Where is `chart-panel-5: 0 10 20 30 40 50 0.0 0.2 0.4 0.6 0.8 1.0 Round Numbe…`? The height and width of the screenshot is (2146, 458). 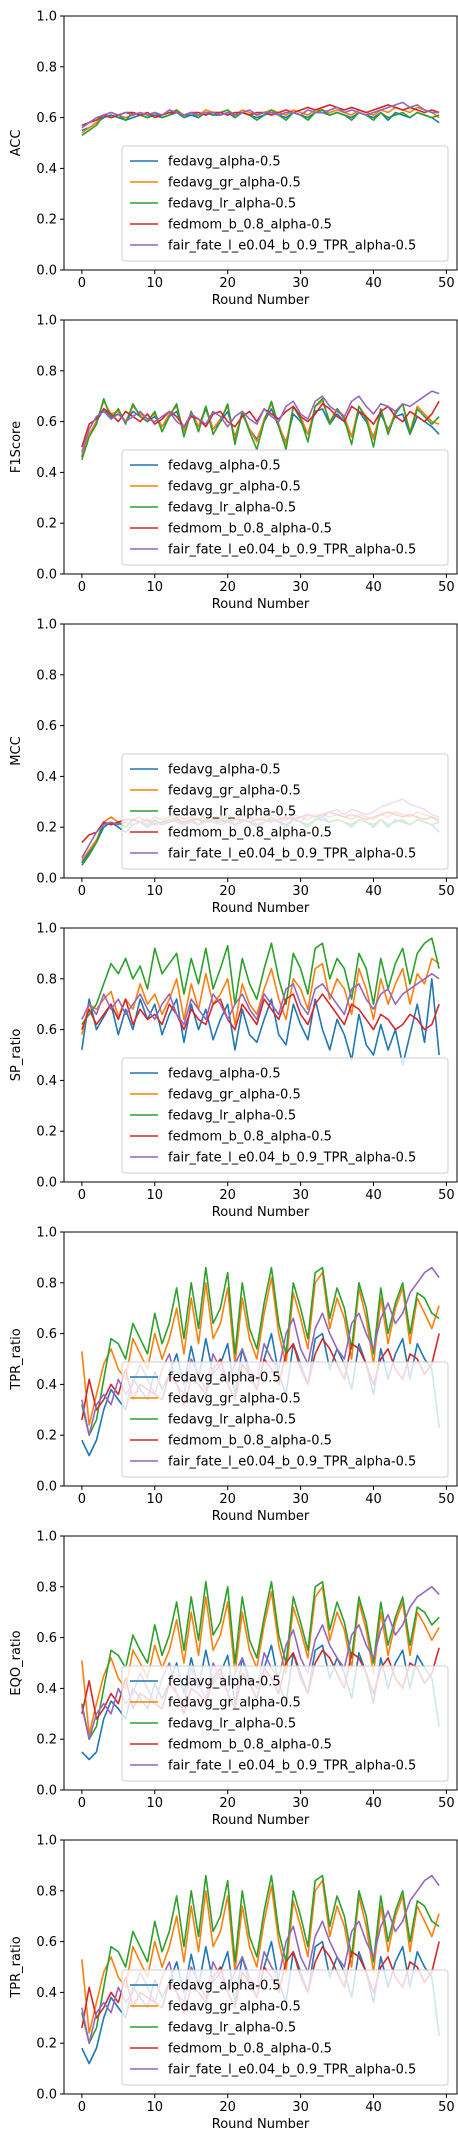 chart-panel-5: 0 10 20 30 40 50 0.0 0.2 0.4 0.6 0.8 1.0 Round Numbe… is located at coordinates (233, 1375).